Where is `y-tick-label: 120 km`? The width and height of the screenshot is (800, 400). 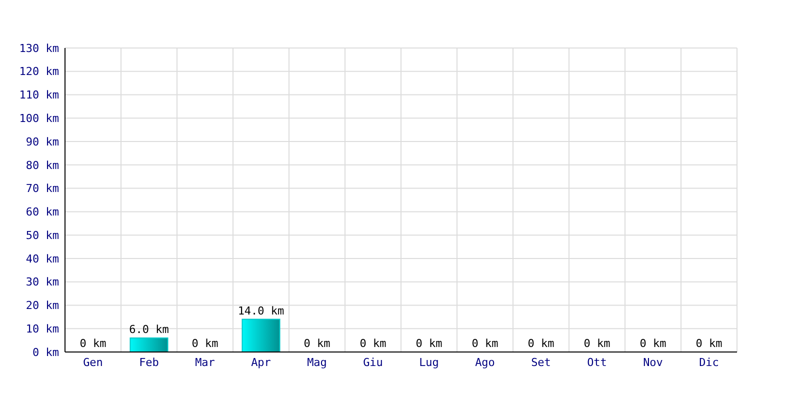 y-tick-label: 120 km is located at coordinates (39, 71).